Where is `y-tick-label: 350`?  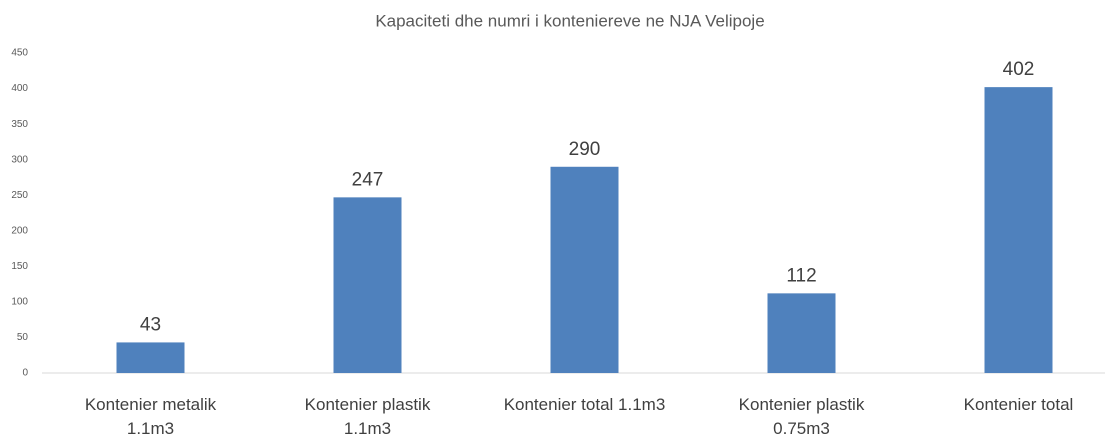
y-tick-label: 350 is located at coordinates (19, 124).